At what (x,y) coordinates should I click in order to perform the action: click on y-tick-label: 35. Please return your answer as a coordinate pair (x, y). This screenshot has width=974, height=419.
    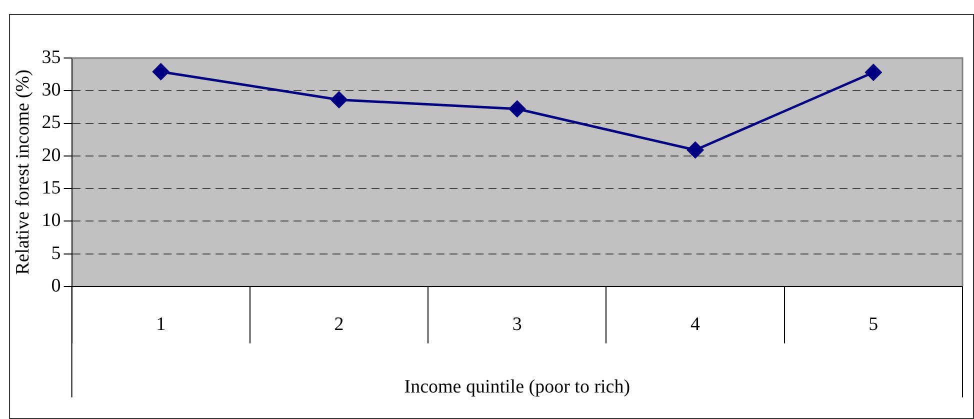
    Looking at the image, I should click on (51, 57).